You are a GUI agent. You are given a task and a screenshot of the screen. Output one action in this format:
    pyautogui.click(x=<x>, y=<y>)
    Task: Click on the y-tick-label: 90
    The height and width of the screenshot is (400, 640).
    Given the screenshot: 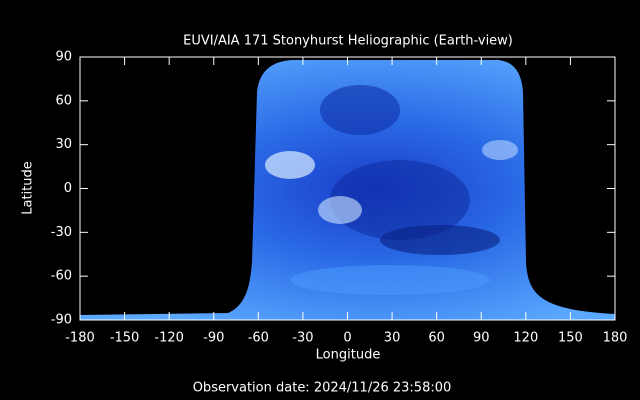 What is the action you would take?
    pyautogui.click(x=63, y=57)
    